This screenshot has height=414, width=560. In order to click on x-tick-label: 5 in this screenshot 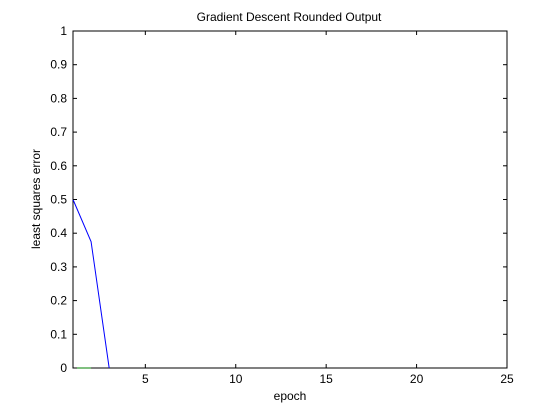, I will do `click(145, 379)`.